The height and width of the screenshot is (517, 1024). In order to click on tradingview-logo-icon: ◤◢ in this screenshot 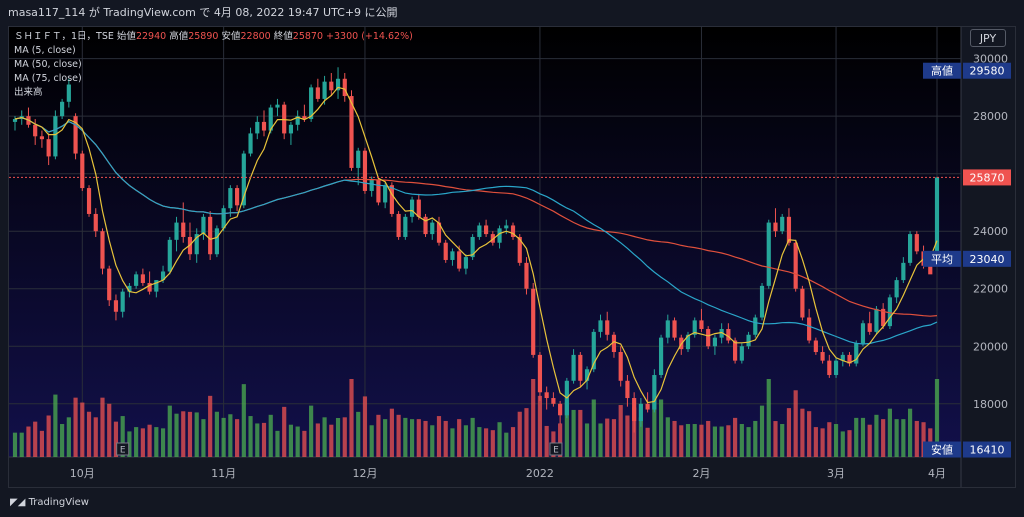, I will do `click(19, 502)`.